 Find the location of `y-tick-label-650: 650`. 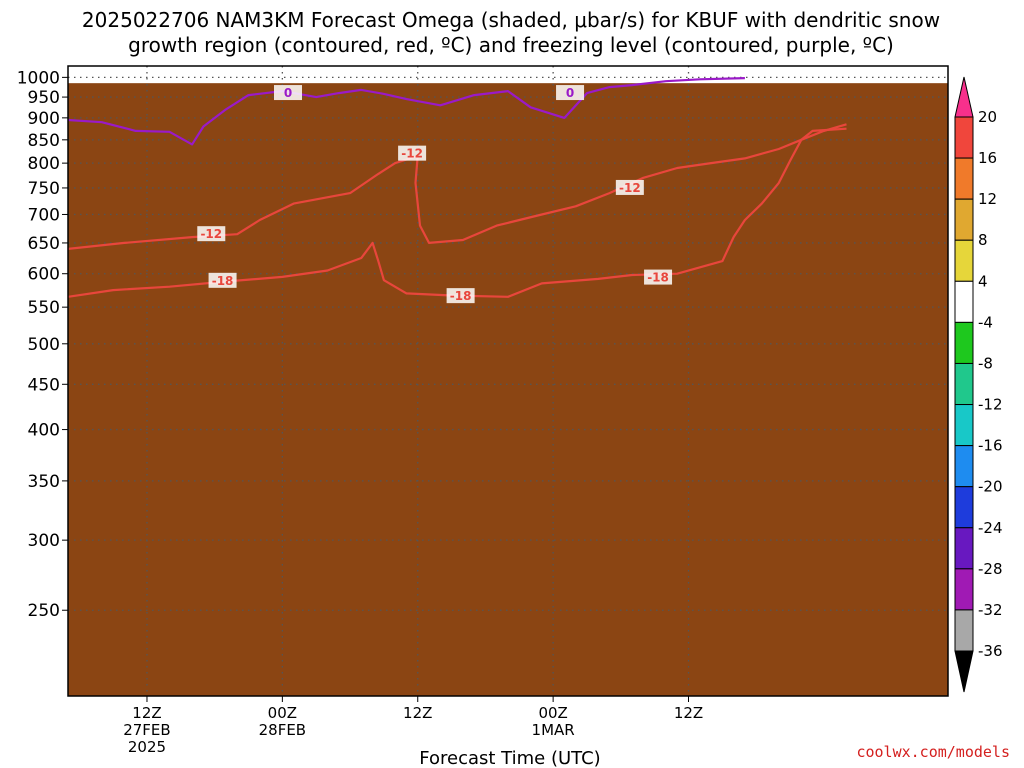

y-tick-label-650: 650 is located at coordinates (44, 244).